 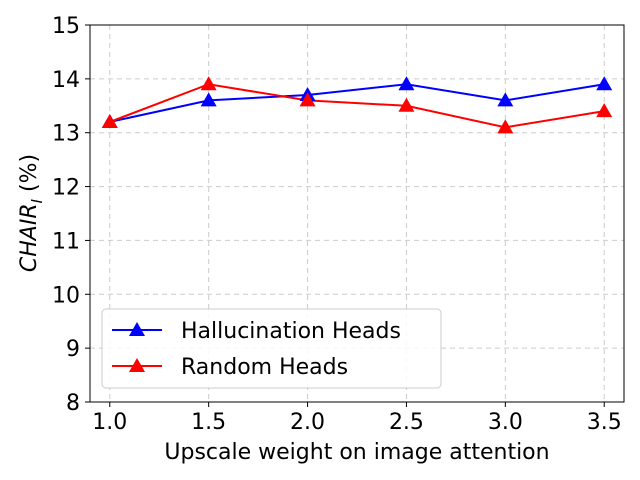 What do you see at coordinates (73, 403) in the screenshot?
I see `y-tick-label: 8` at bounding box center [73, 403].